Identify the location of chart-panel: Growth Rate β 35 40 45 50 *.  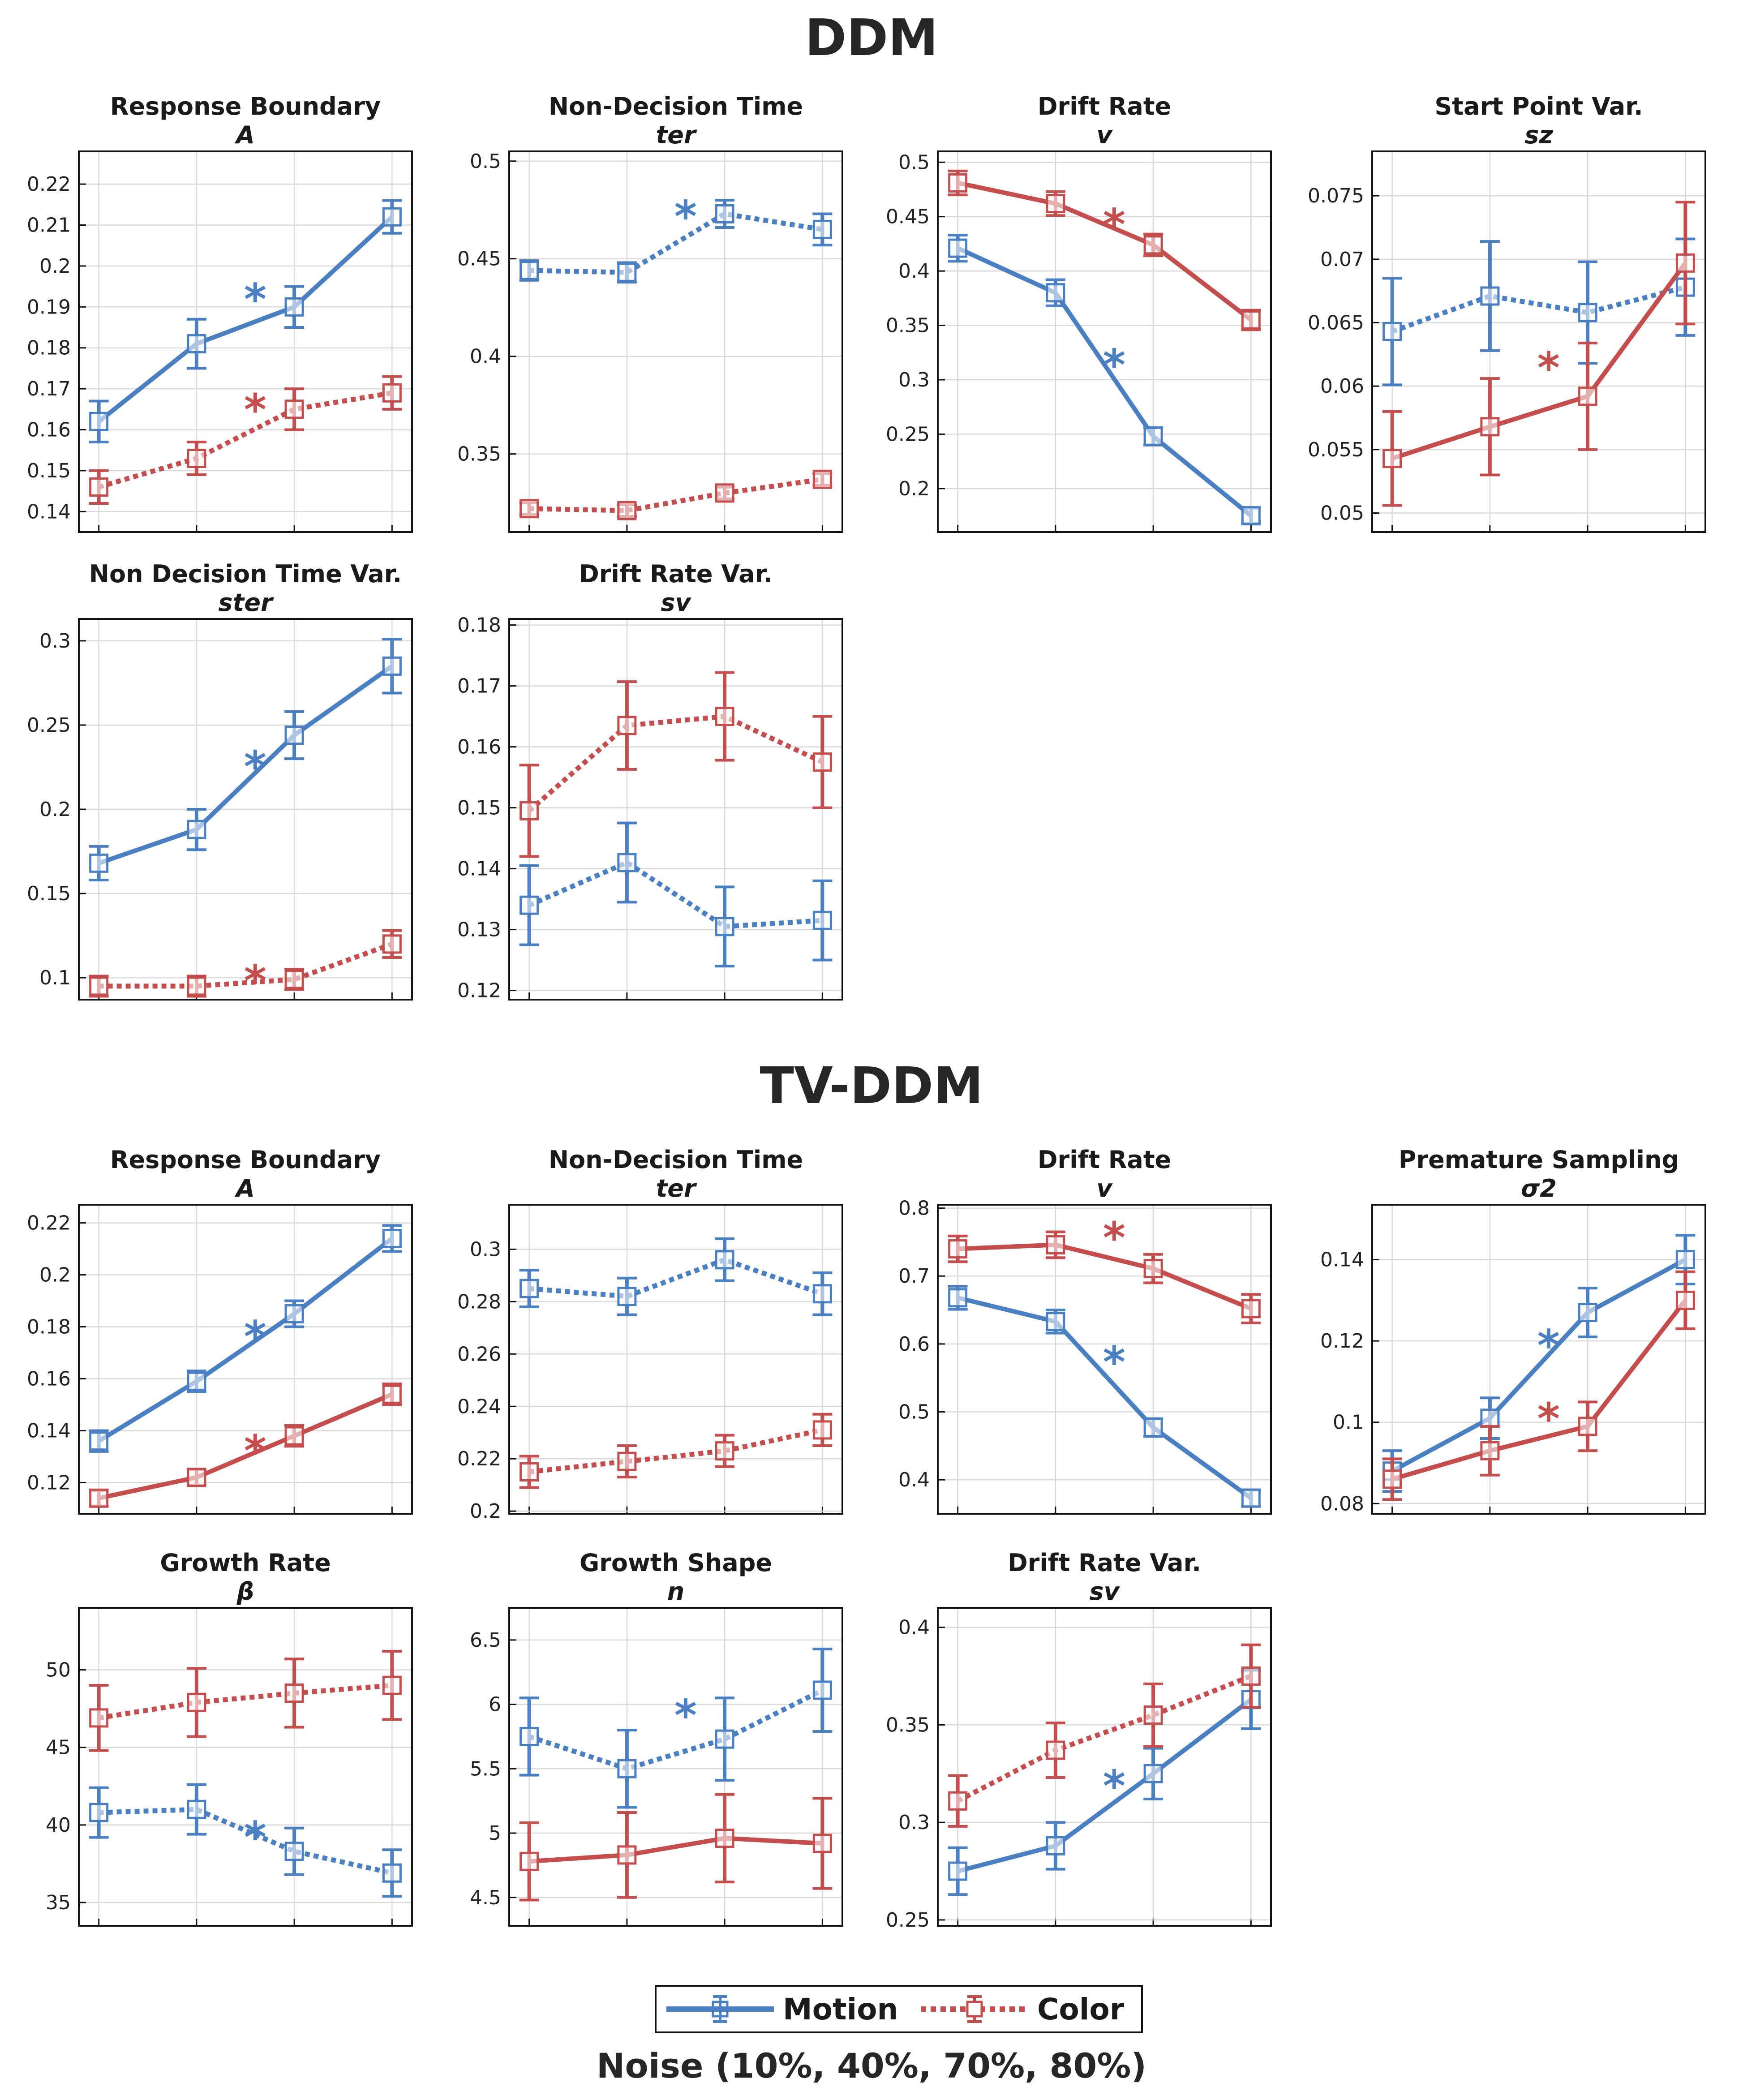
(212, 1740).